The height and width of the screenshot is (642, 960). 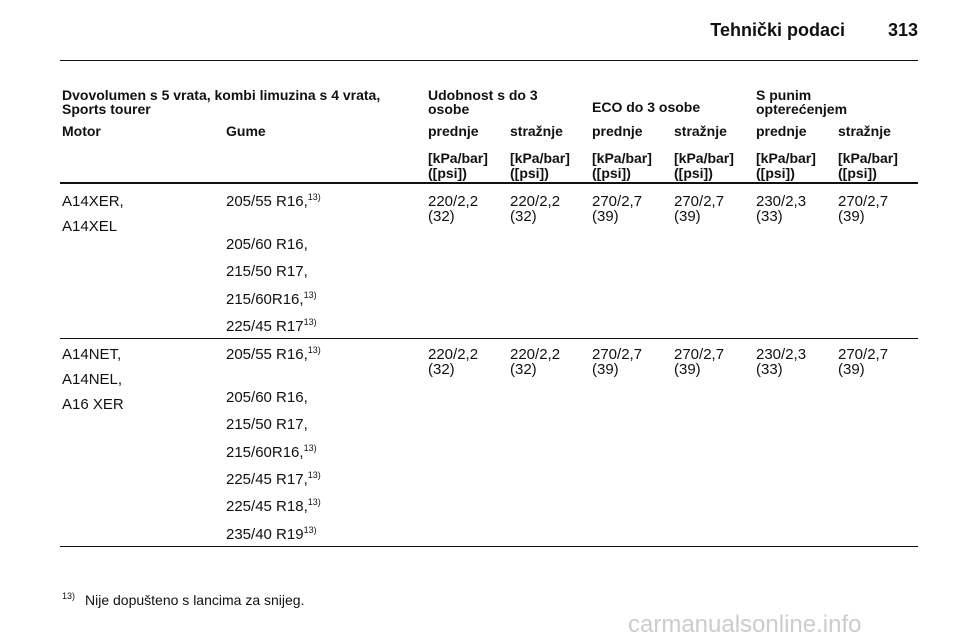 What do you see at coordinates (265, 326) in the screenshot?
I see `tire-size: 225/45 R17` at bounding box center [265, 326].